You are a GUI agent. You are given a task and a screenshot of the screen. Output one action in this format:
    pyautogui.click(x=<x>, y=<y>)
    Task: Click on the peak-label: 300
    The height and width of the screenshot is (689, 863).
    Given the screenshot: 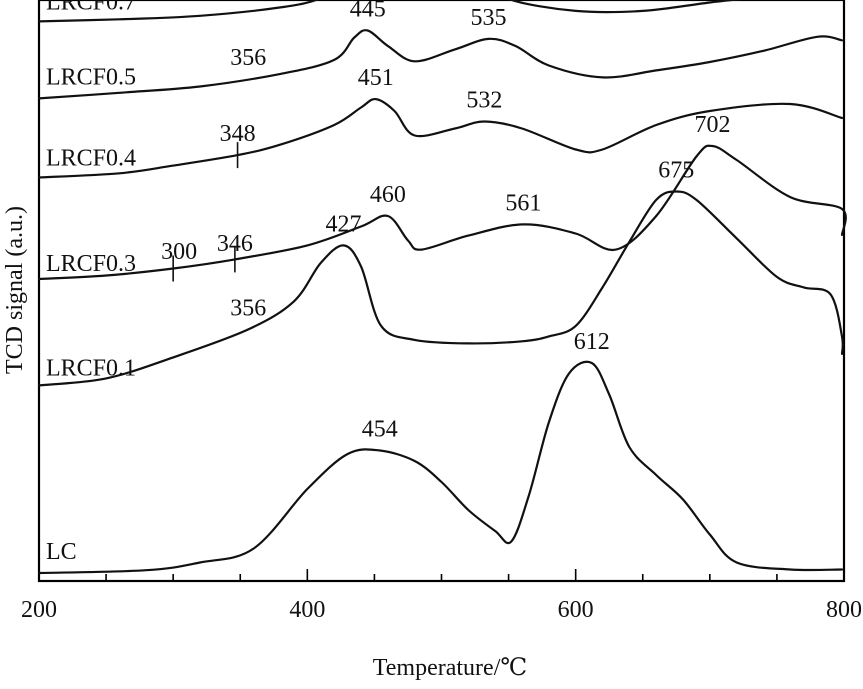 What is the action you would take?
    pyautogui.click(x=179, y=252)
    